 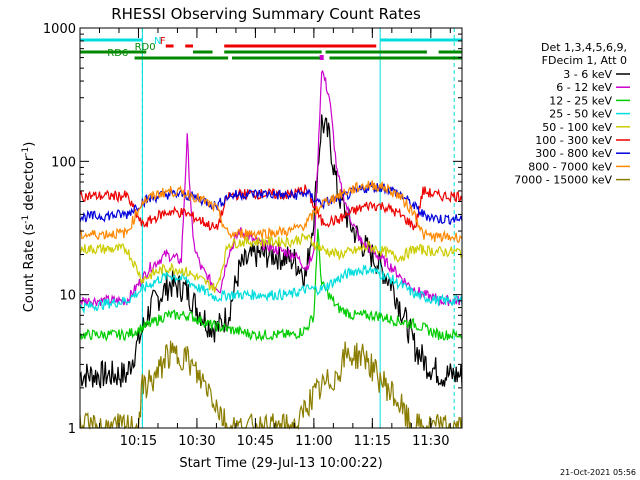 What do you see at coordinates (584, 87) in the screenshot?
I see `legend-label-1: 6 - 12 keV` at bounding box center [584, 87].